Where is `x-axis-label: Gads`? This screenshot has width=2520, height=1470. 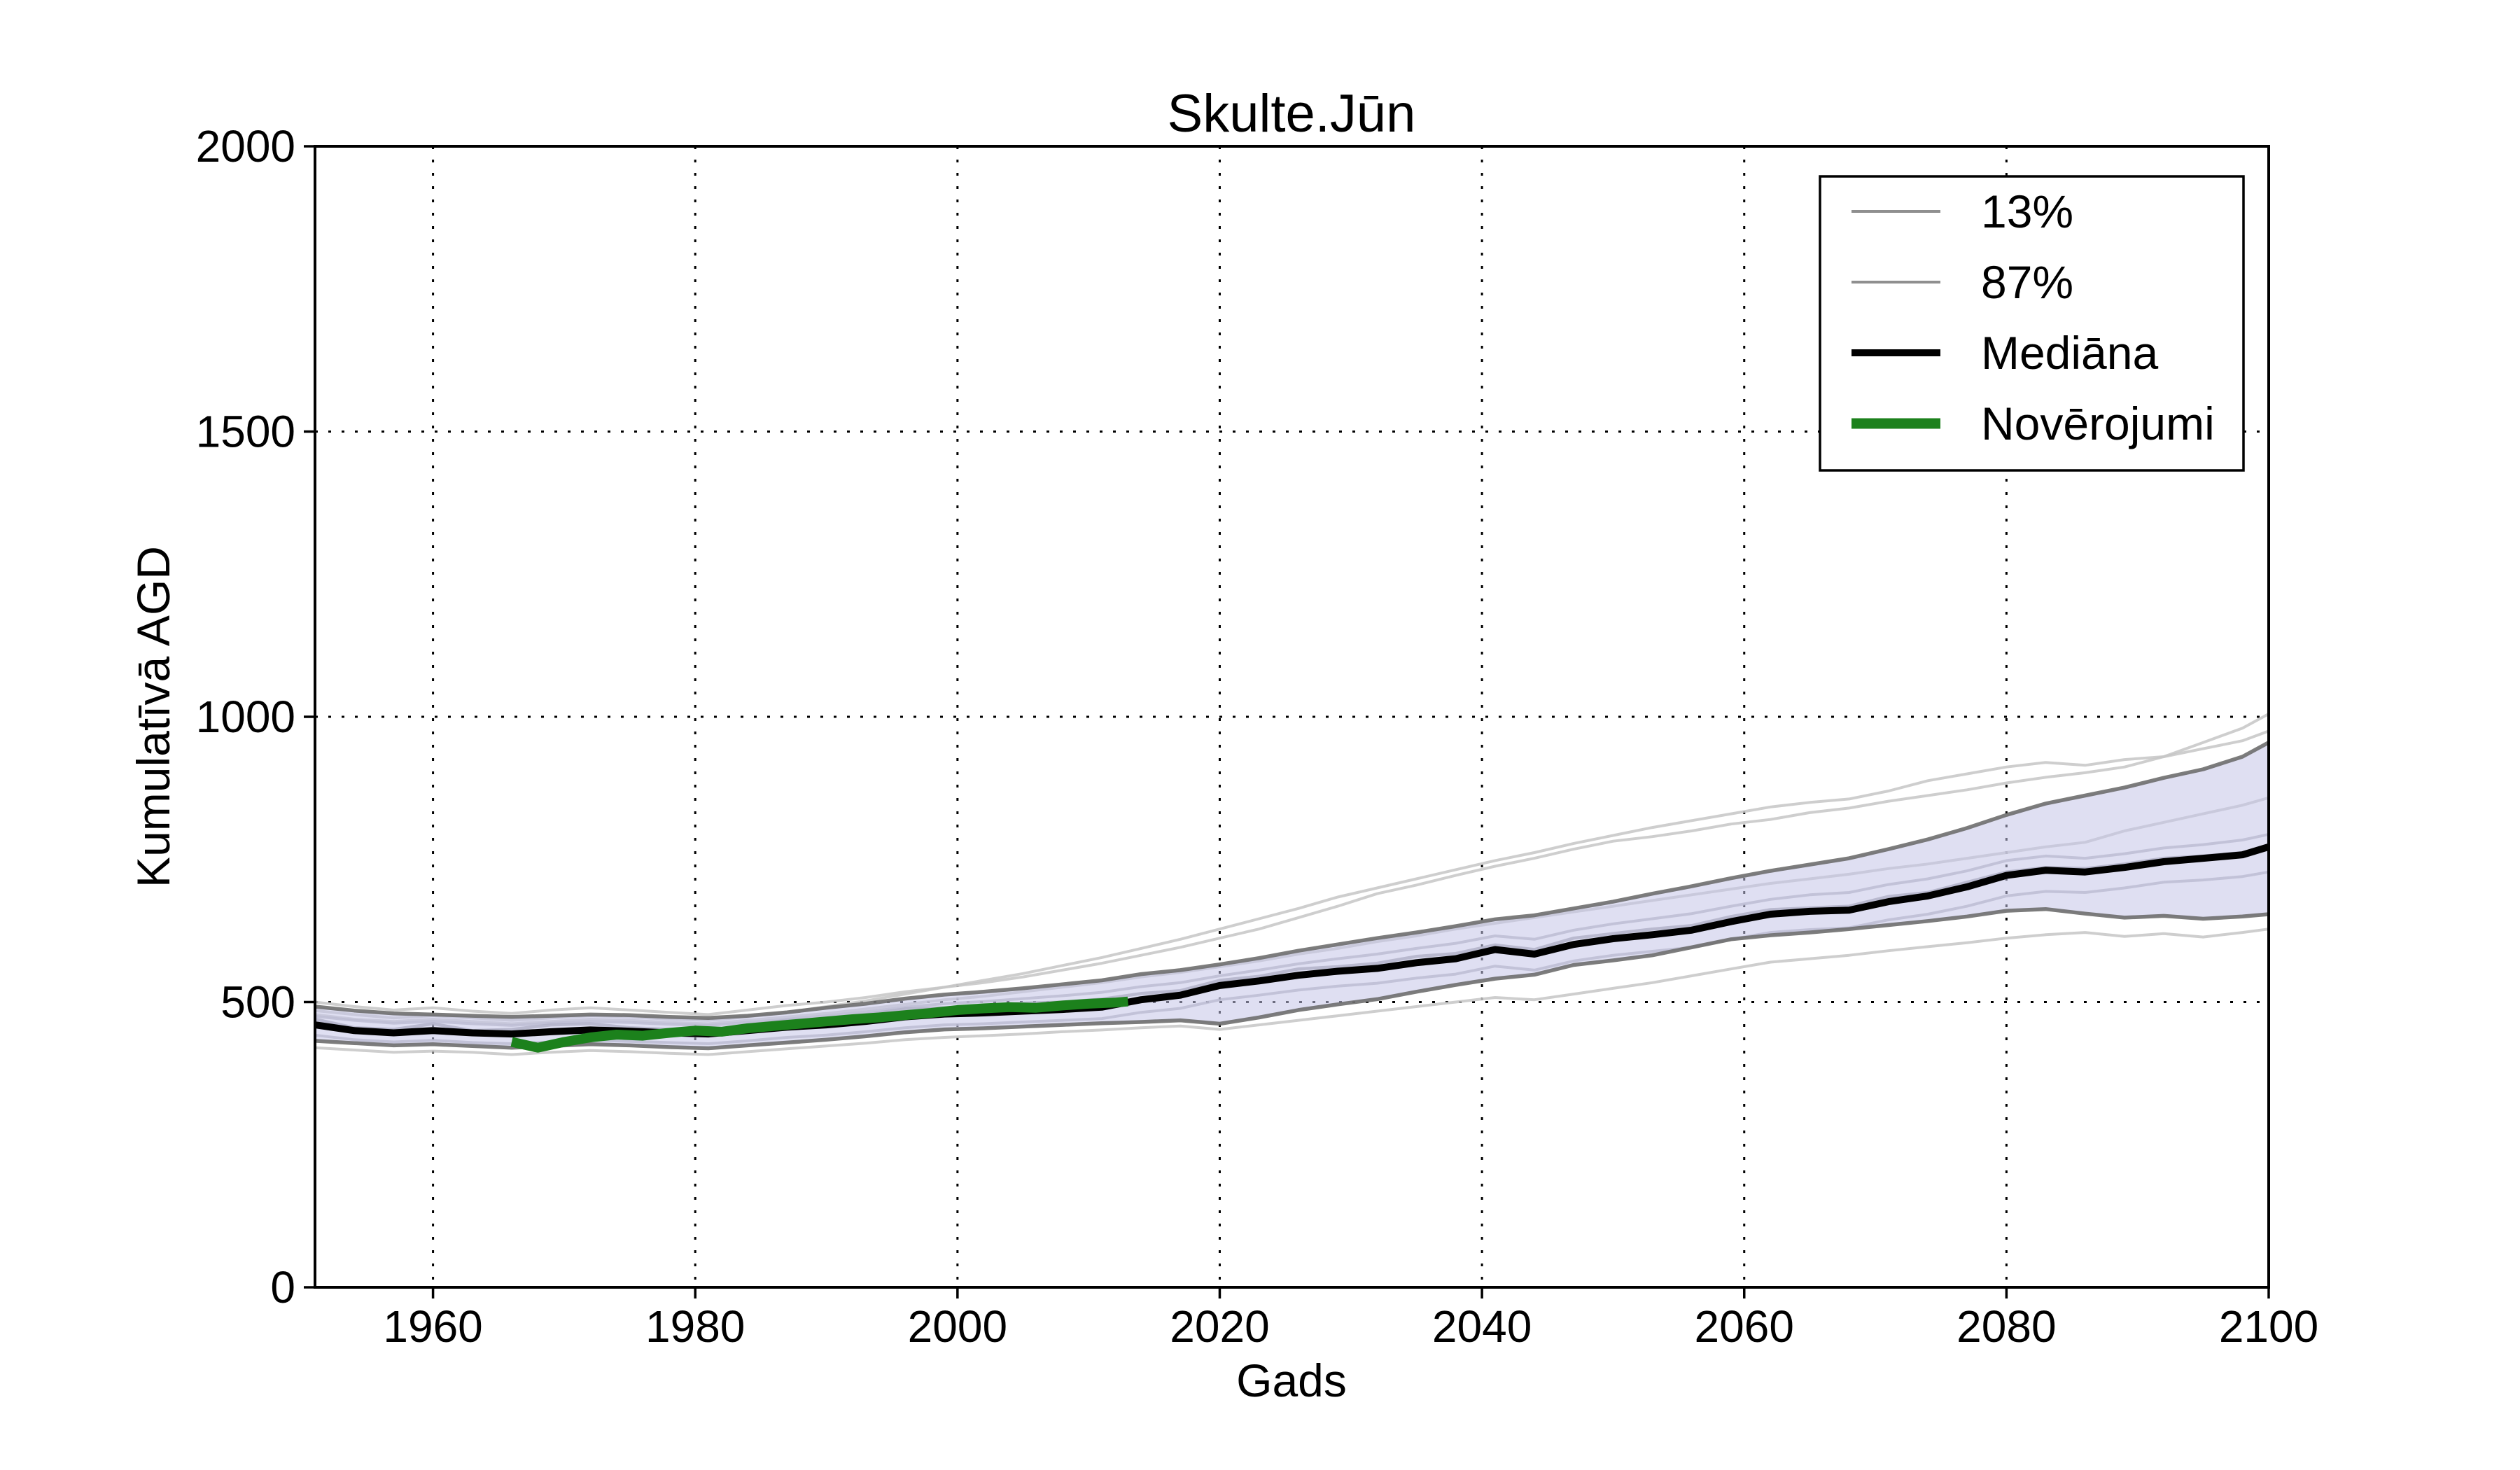 x-axis-label: Gads is located at coordinates (1291, 1380).